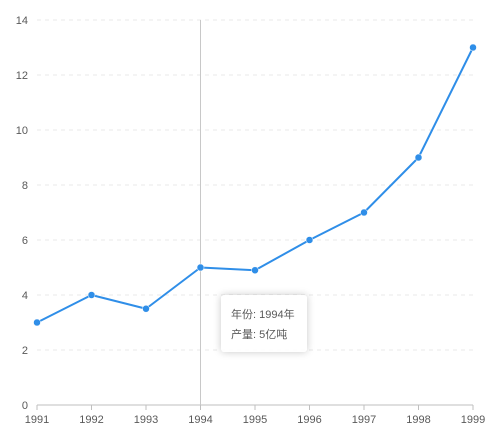 Image resolution: width=498 pixels, height=442 pixels. I want to click on y-tick-label: 6, so click(25, 241).